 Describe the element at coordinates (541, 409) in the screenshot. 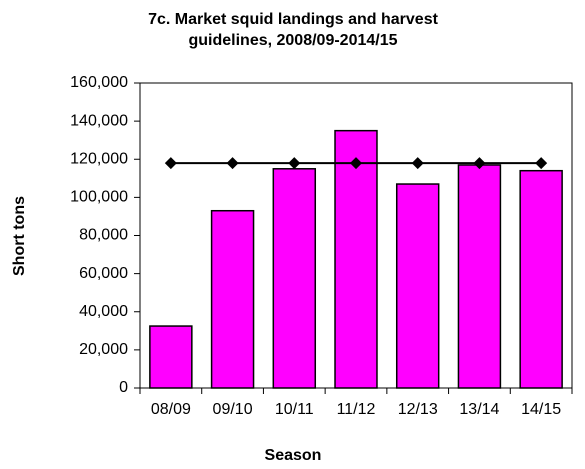

I see `x-tick-label: 14/15` at that location.